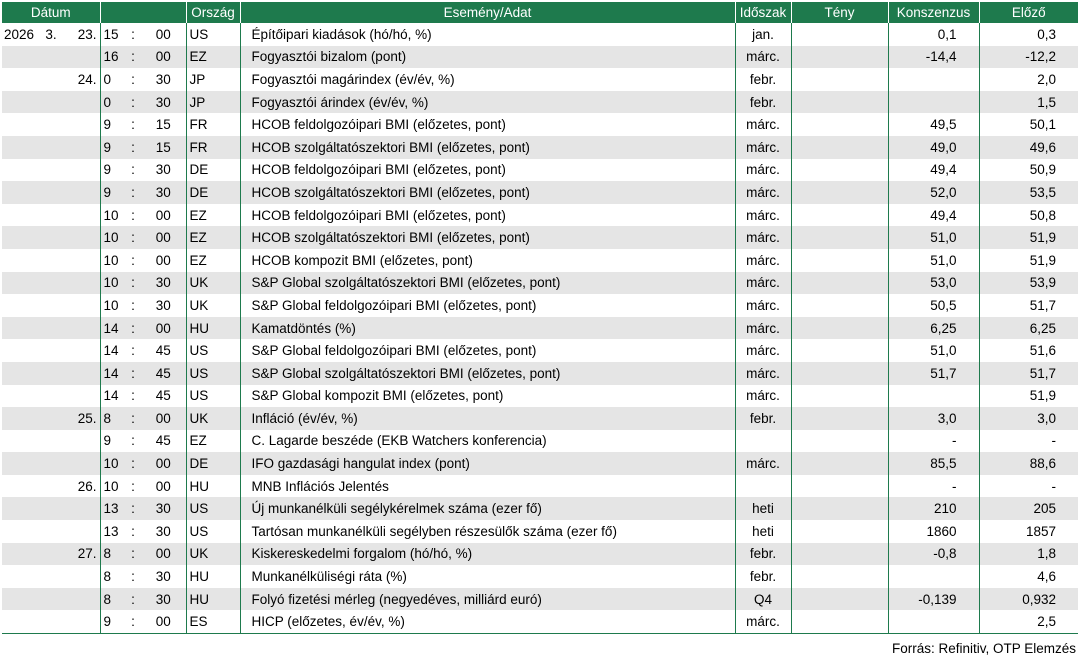 This screenshot has width=1080, height=662. What do you see at coordinates (1047, 79) in the screenshot?
I see `previous-value: 2,0` at bounding box center [1047, 79].